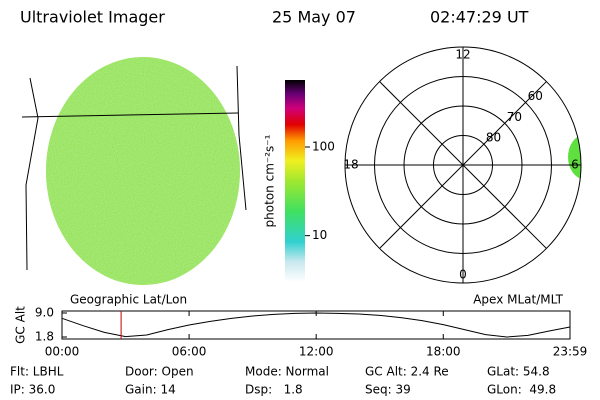 Image resolution: width=600 pixels, height=400 pixels. I want to click on polar-ring, so click(463, 165).